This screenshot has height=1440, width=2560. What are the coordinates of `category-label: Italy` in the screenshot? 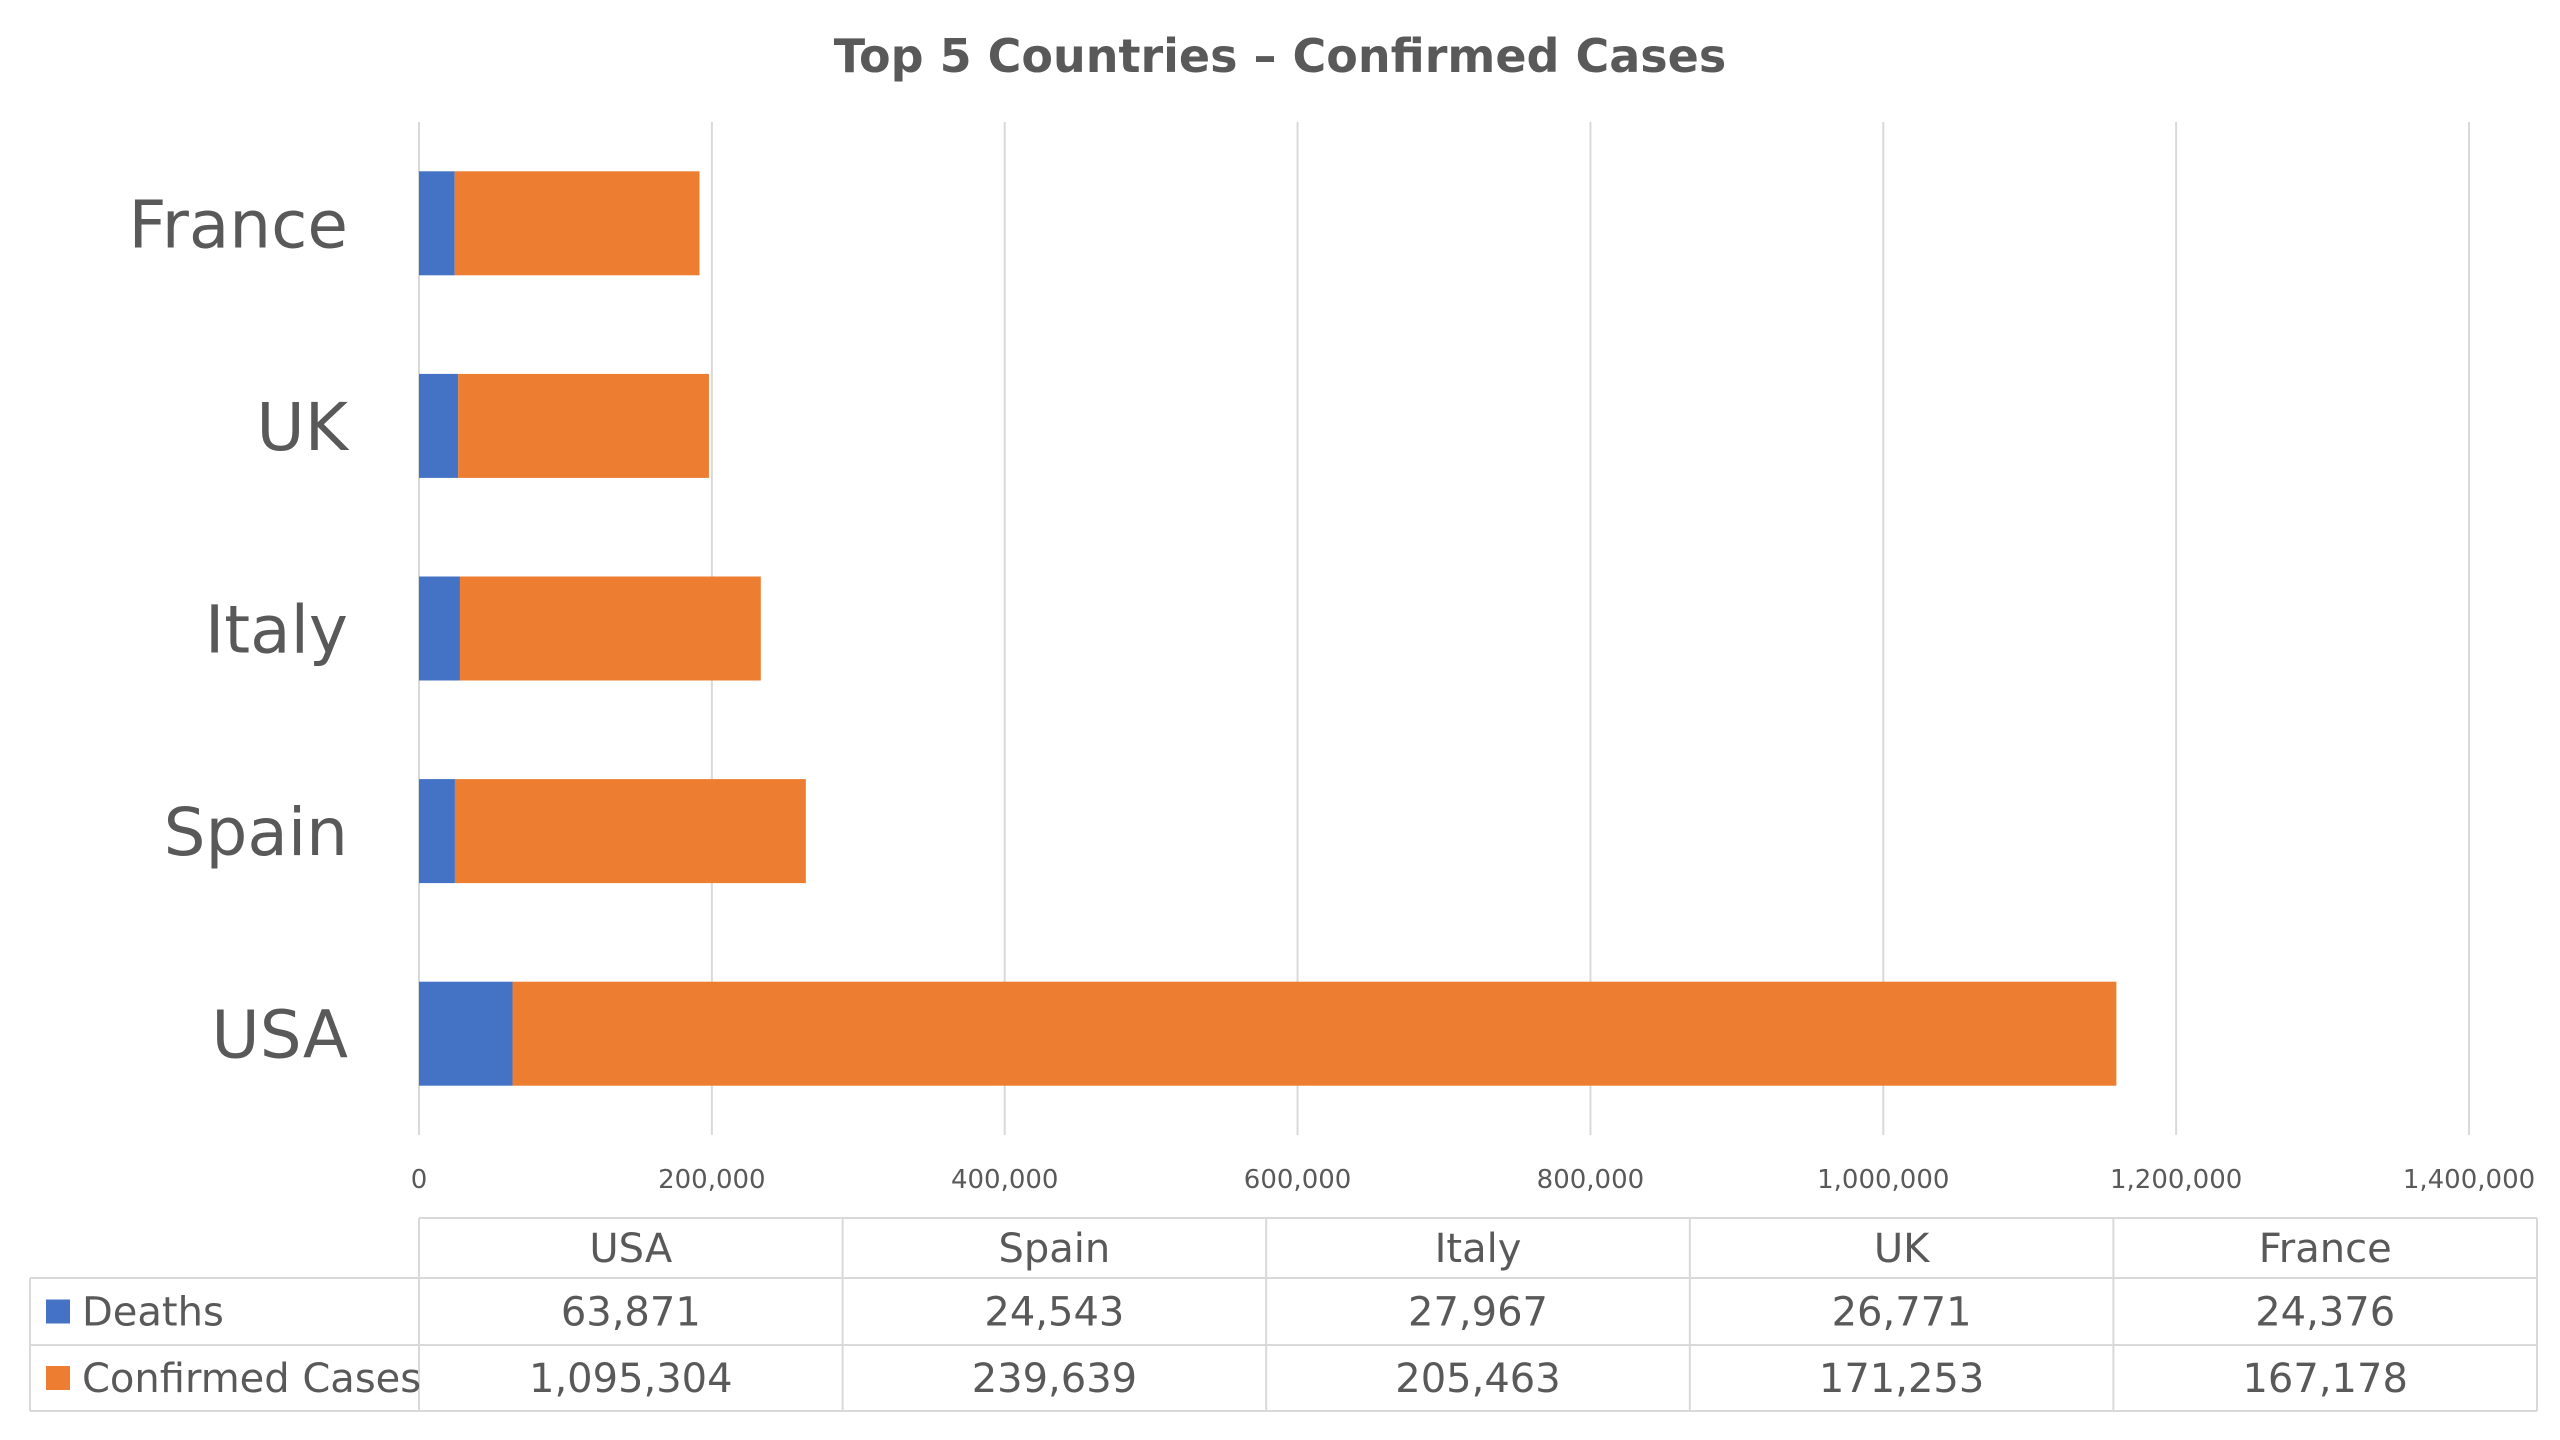 It's located at (276, 630).